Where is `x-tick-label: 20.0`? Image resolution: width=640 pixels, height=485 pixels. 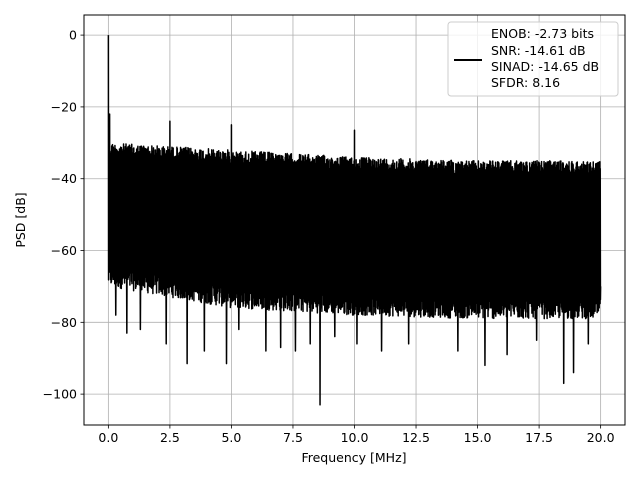 x-tick-label: 20.0 is located at coordinates (601, 437).